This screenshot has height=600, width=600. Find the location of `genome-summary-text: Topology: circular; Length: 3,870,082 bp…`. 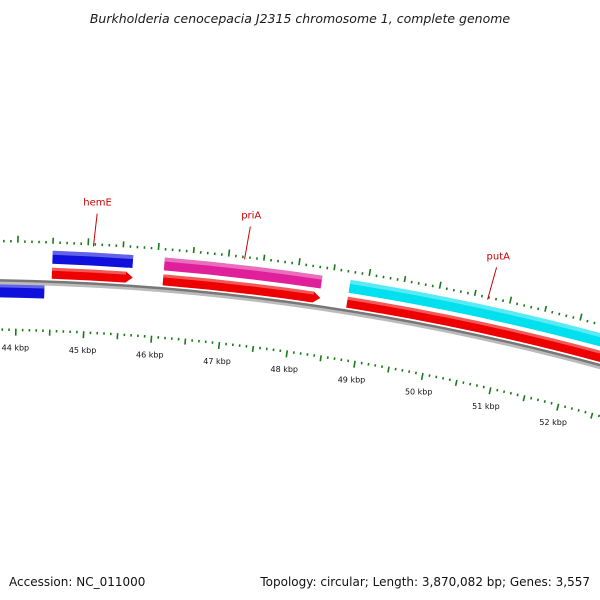

genome-summary-text: Topology: circular; Length: 3,870,082 bp… is located at coordinates (424, 582).